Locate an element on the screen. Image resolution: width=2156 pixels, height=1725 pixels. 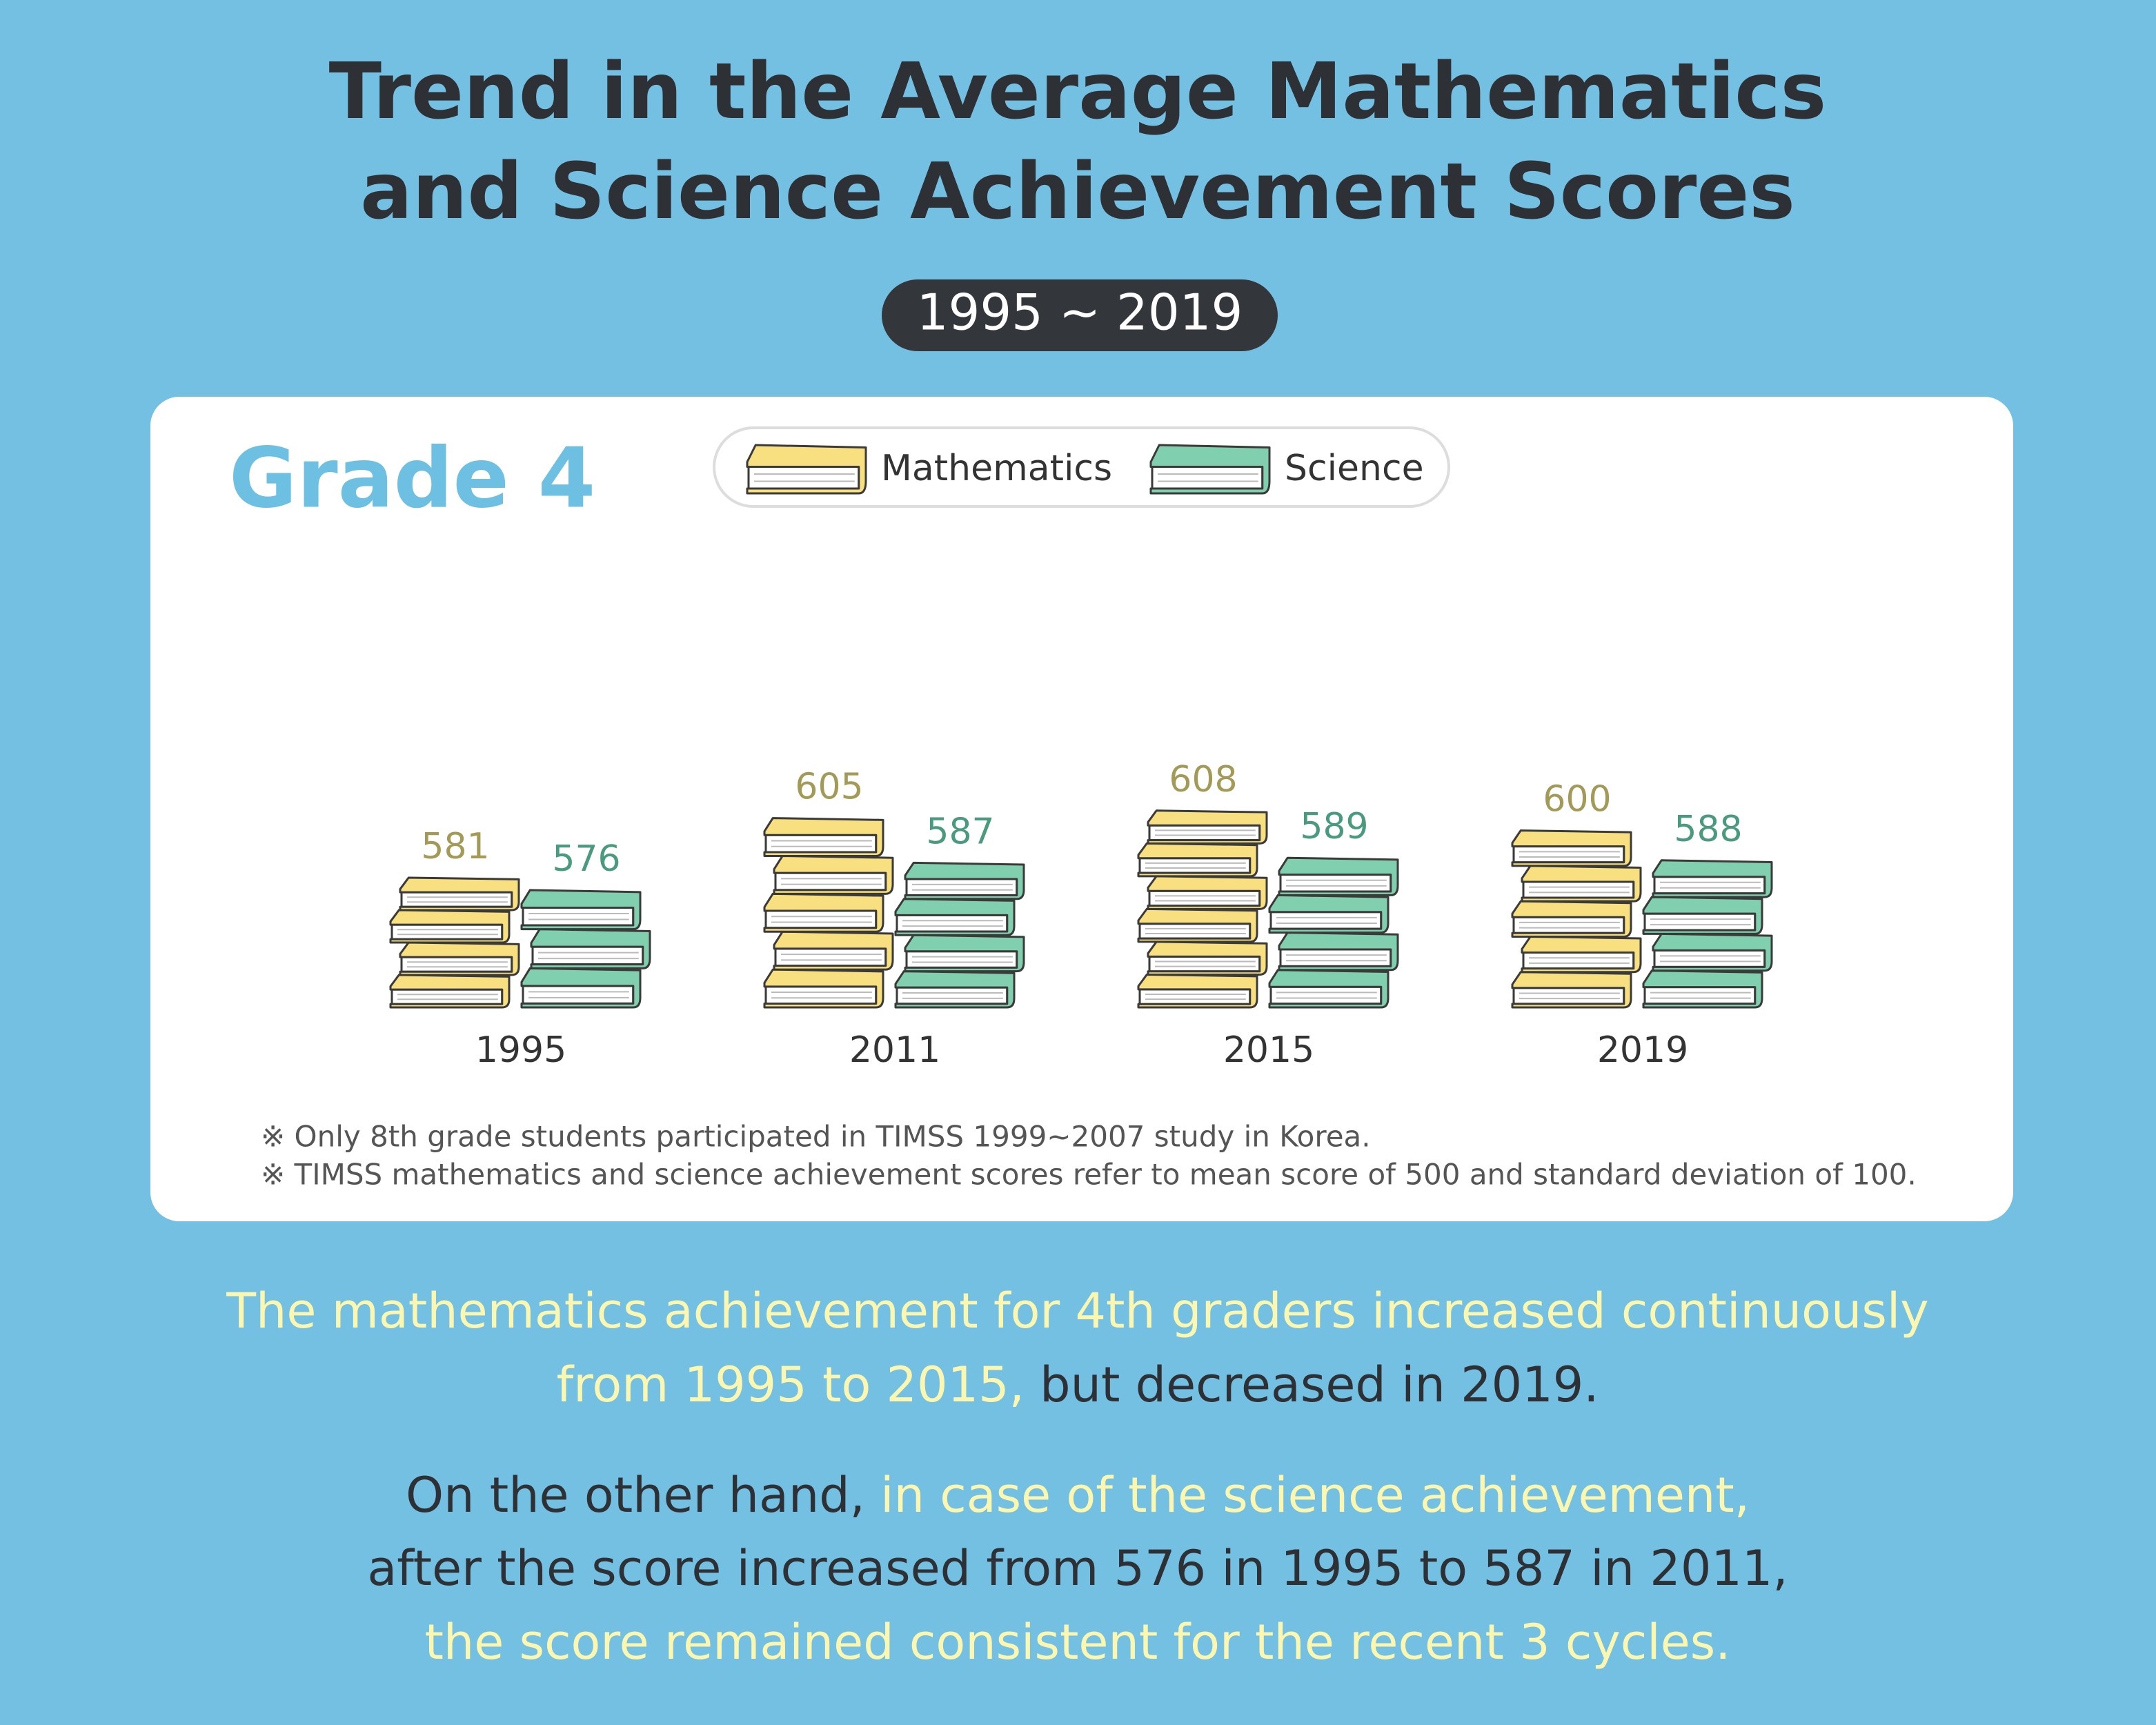
subtitle-pill is located at coordinates (1080, 315).